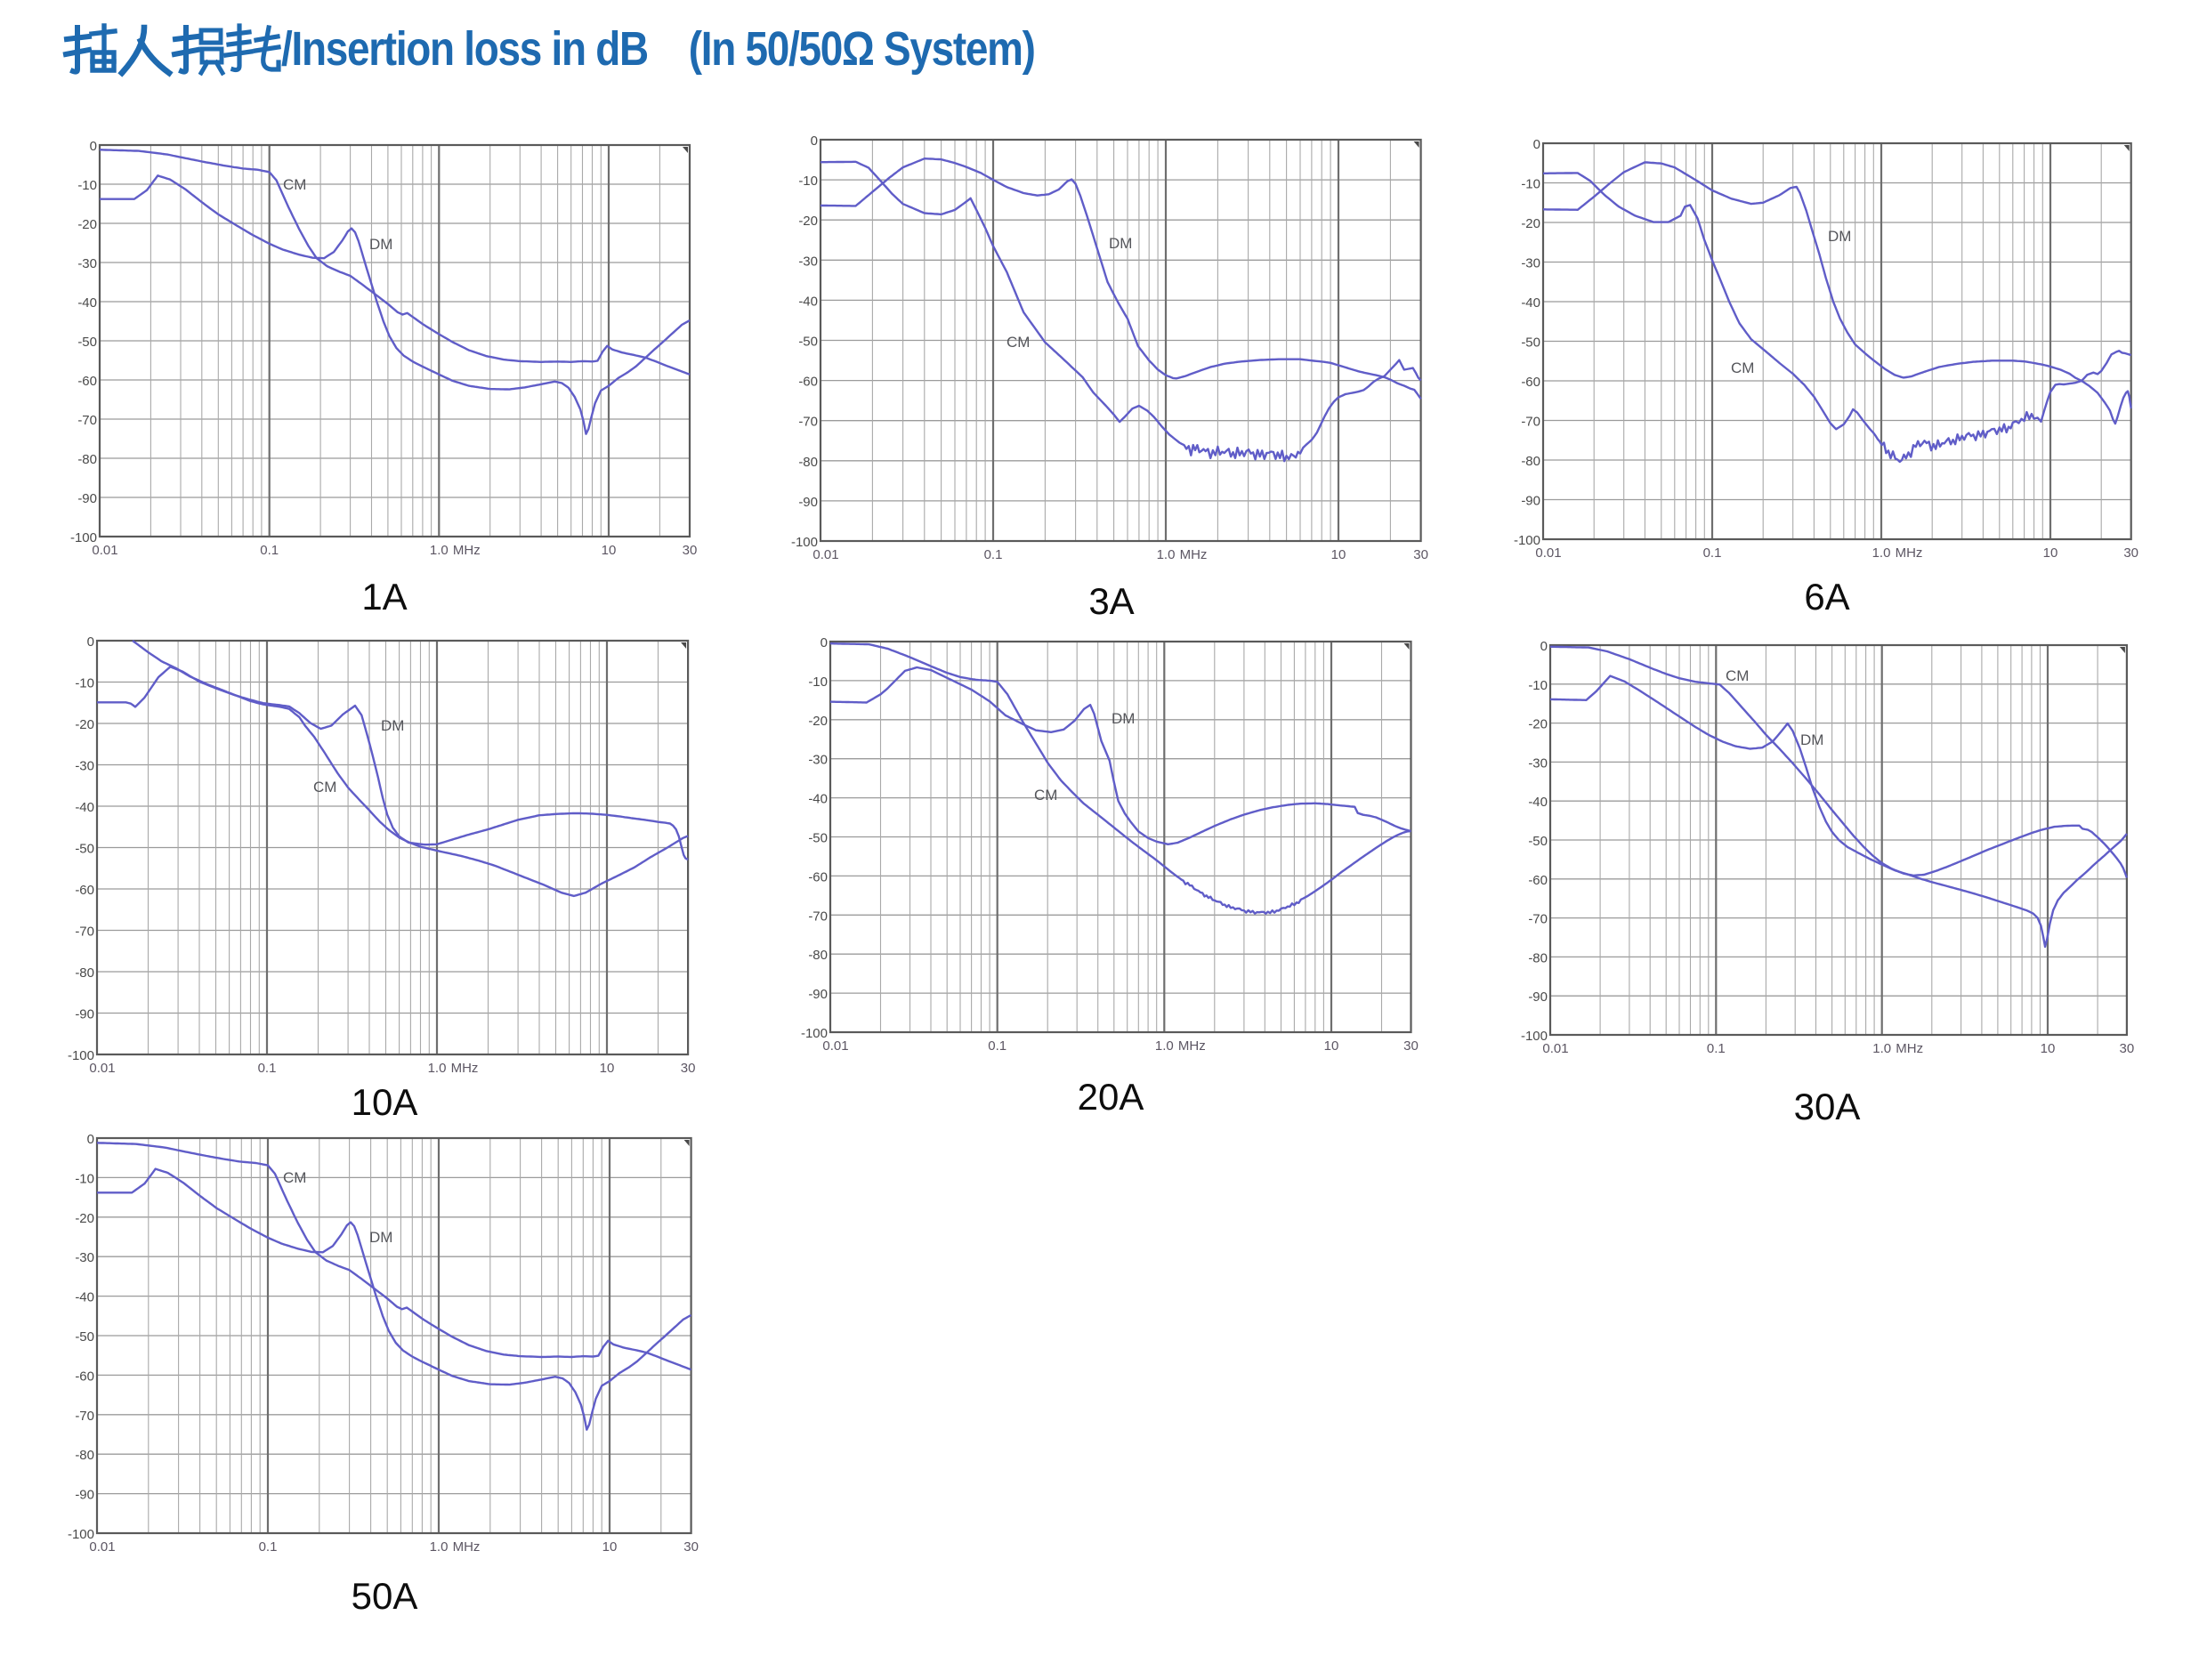 The image size is (2207, 1680). What do you see at coordinates (385, 1596) in the screenshot?
I see `svg-text: 50A` at bounding box center [385, 1596].